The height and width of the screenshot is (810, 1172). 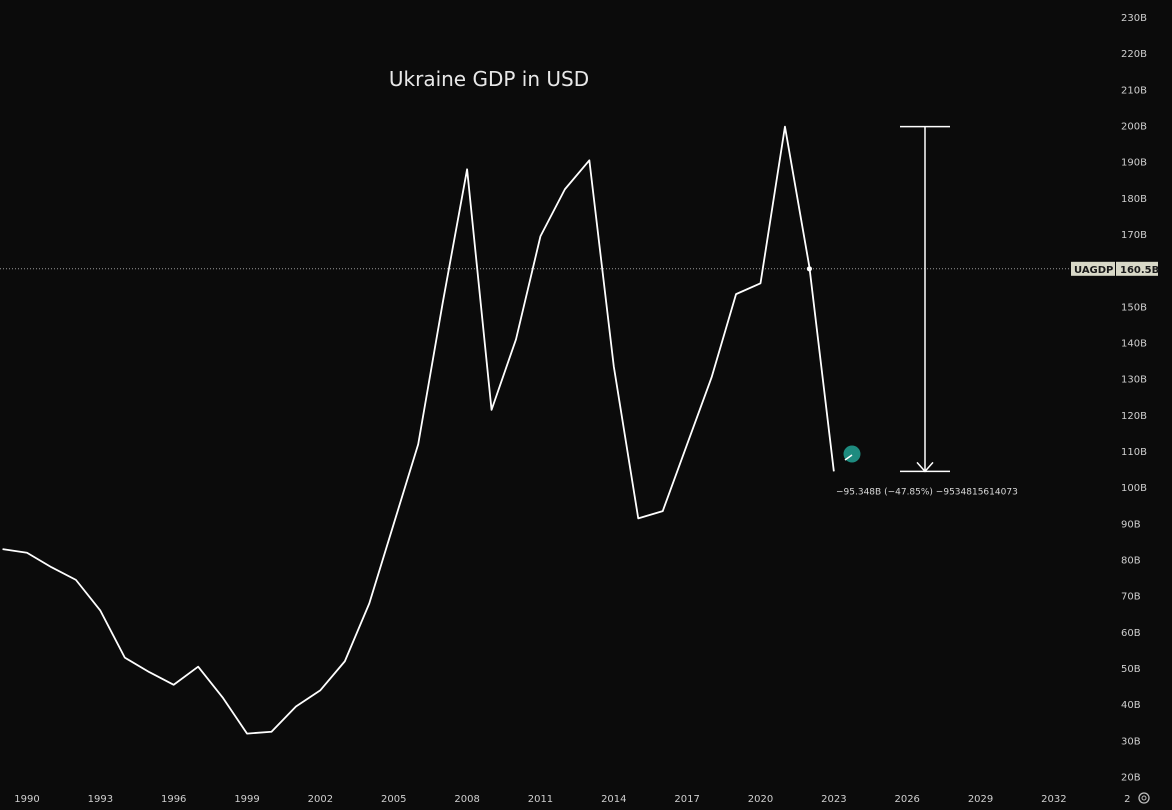 I want to click on y-tick-label: 80B, so click(x=1131, y=560).